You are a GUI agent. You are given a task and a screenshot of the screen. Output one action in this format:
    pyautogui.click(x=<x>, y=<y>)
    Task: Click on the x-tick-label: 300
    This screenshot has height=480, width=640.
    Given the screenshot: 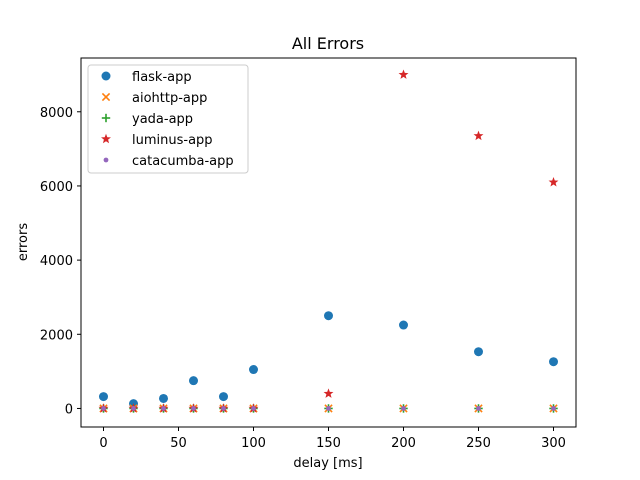 What is the action you would take?
    pyautogui.click(x=553, y=443)
    